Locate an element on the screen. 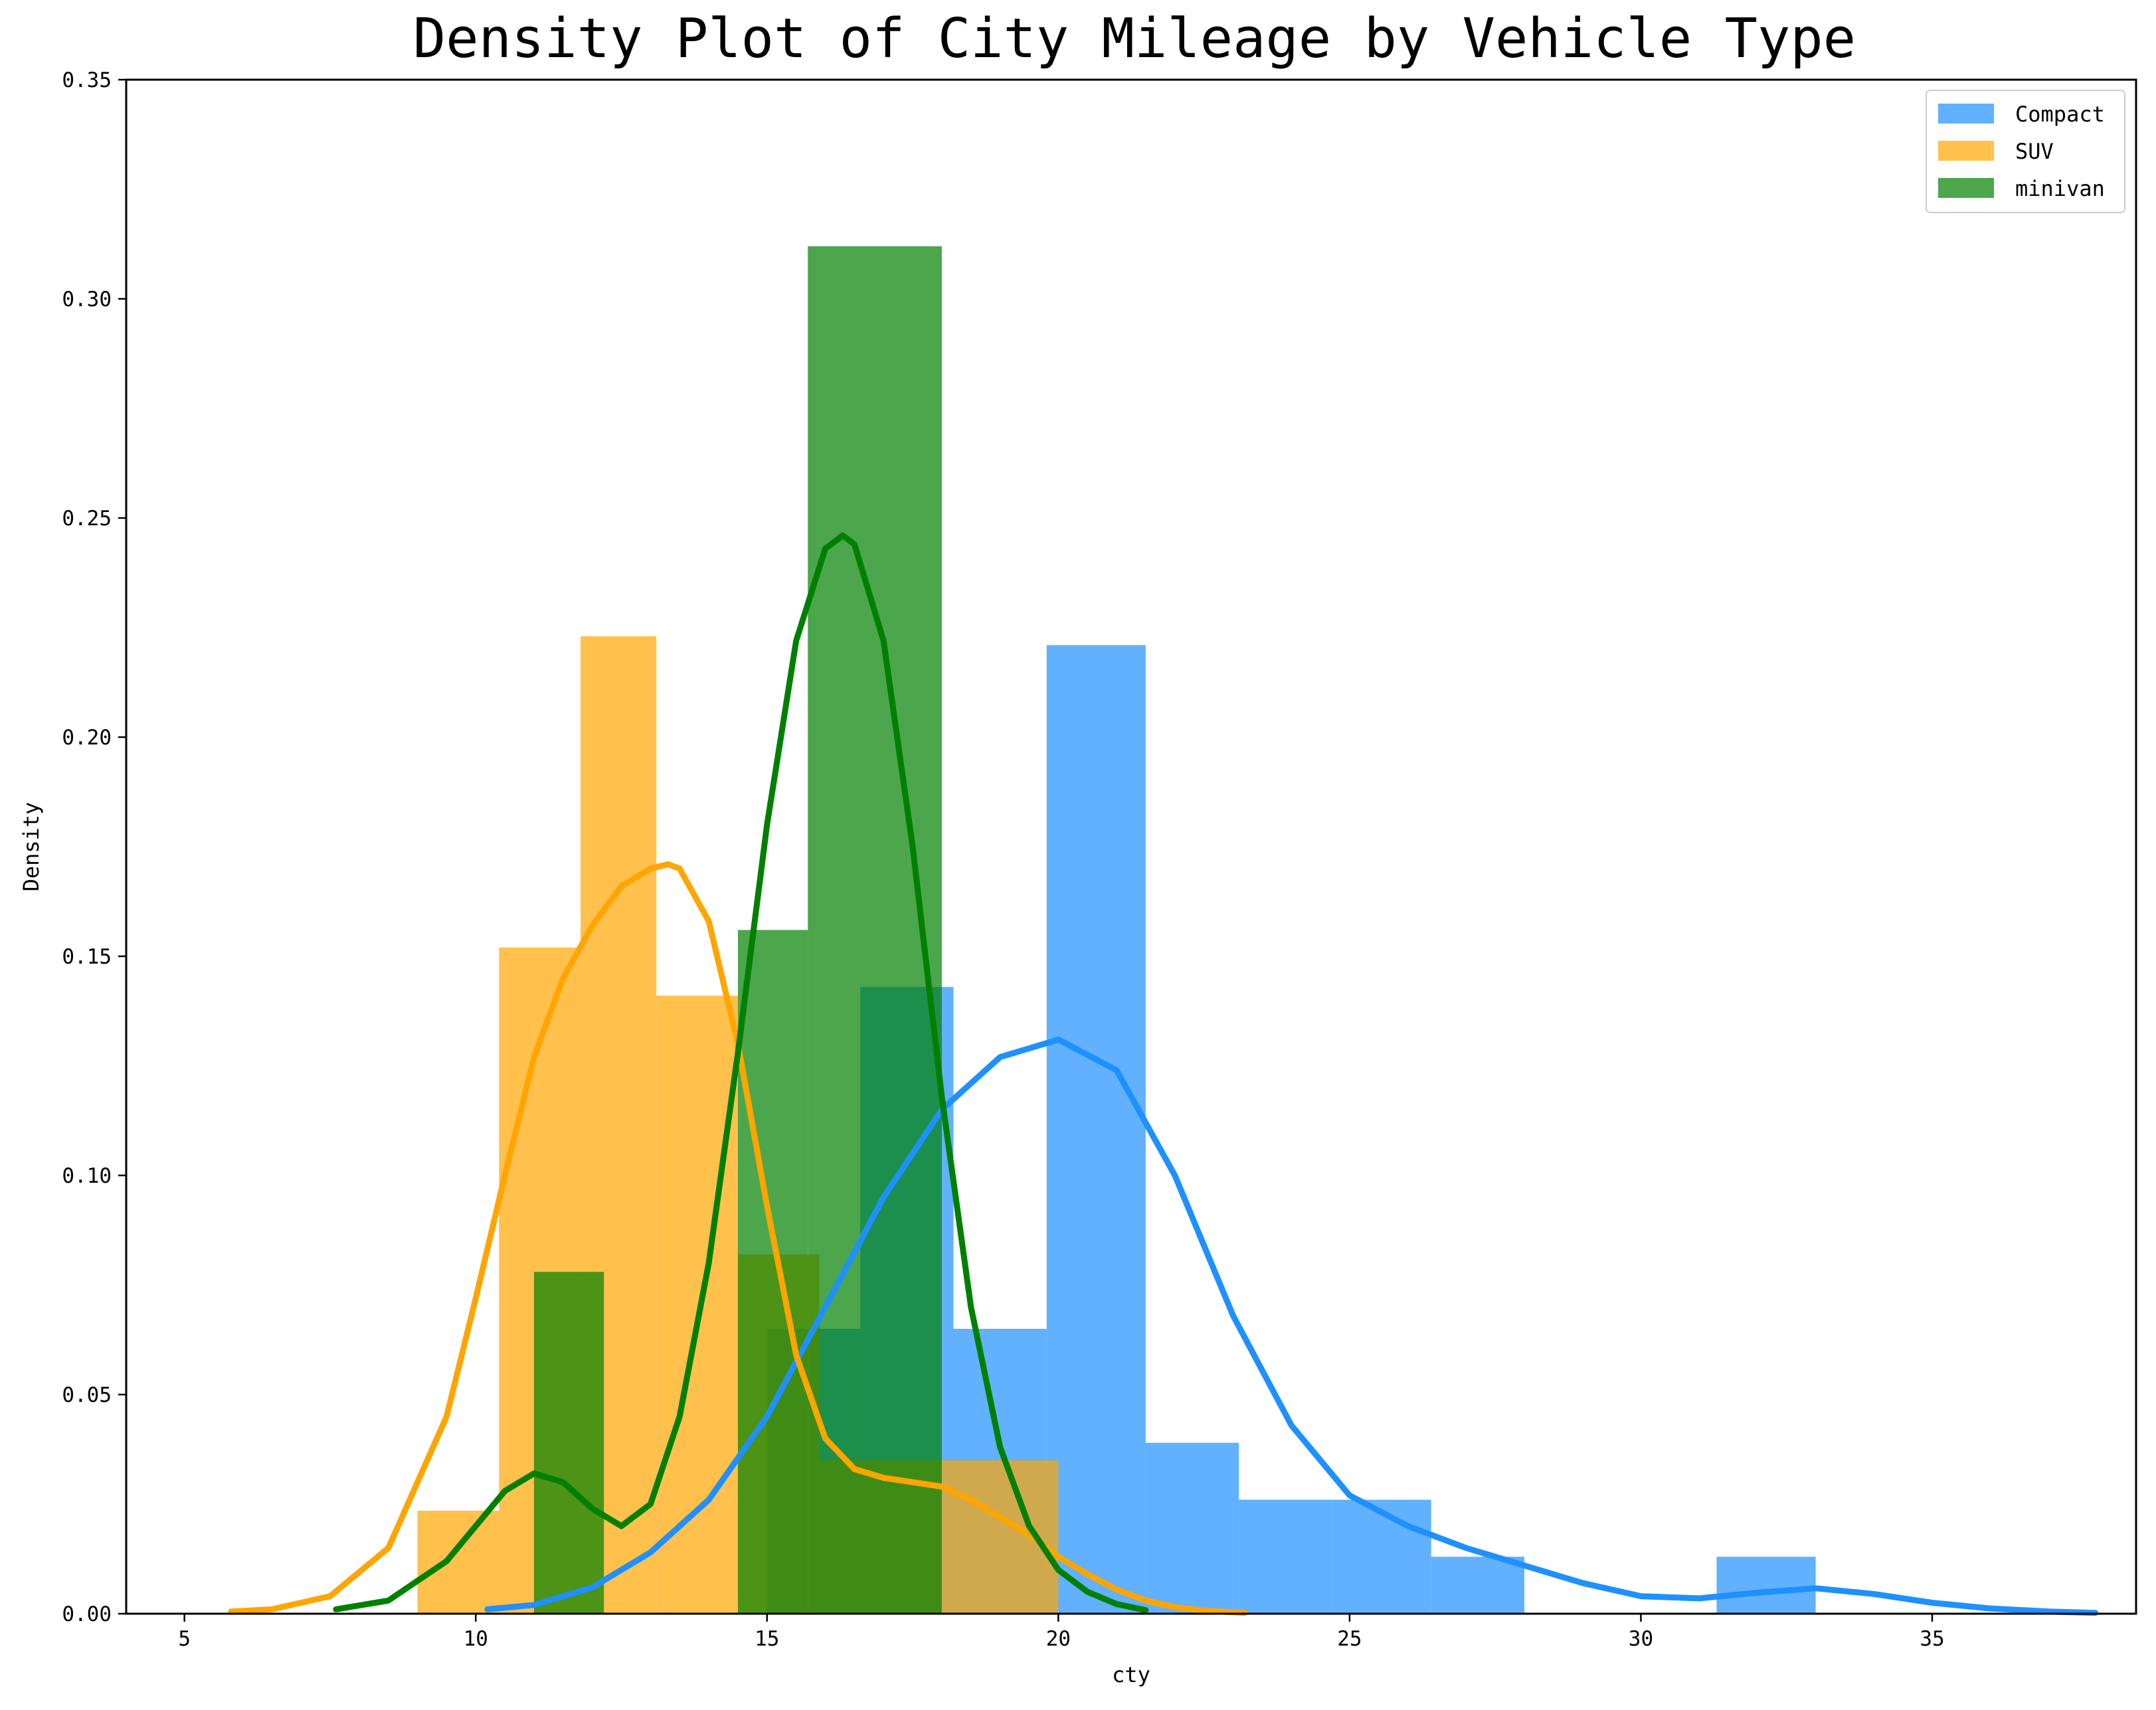  x-tick-label: 15 is located at coordinates (767, 1639).